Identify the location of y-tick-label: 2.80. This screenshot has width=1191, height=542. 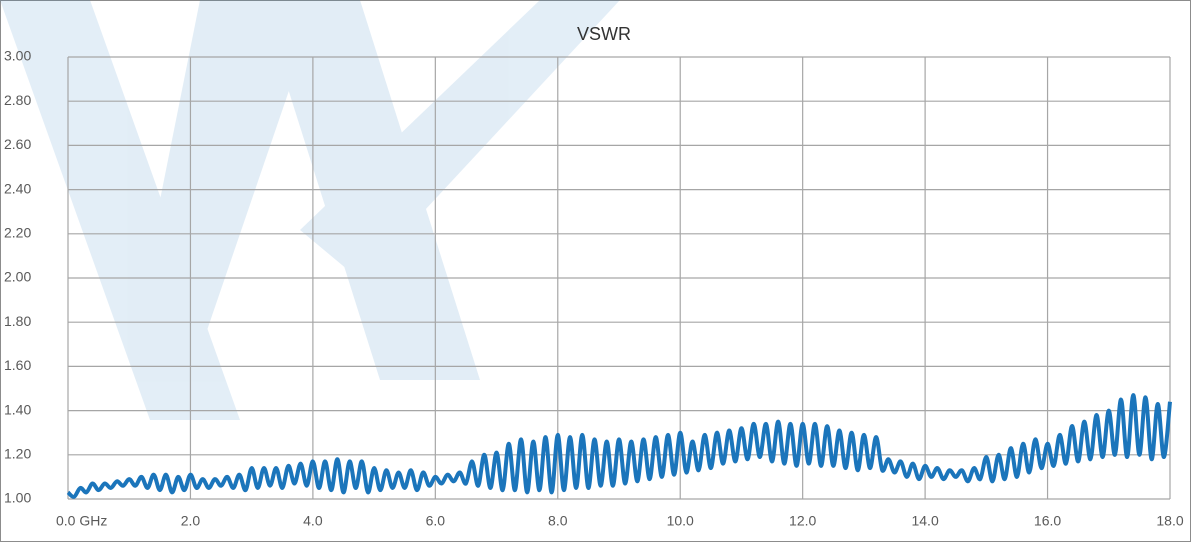
(17, 100).